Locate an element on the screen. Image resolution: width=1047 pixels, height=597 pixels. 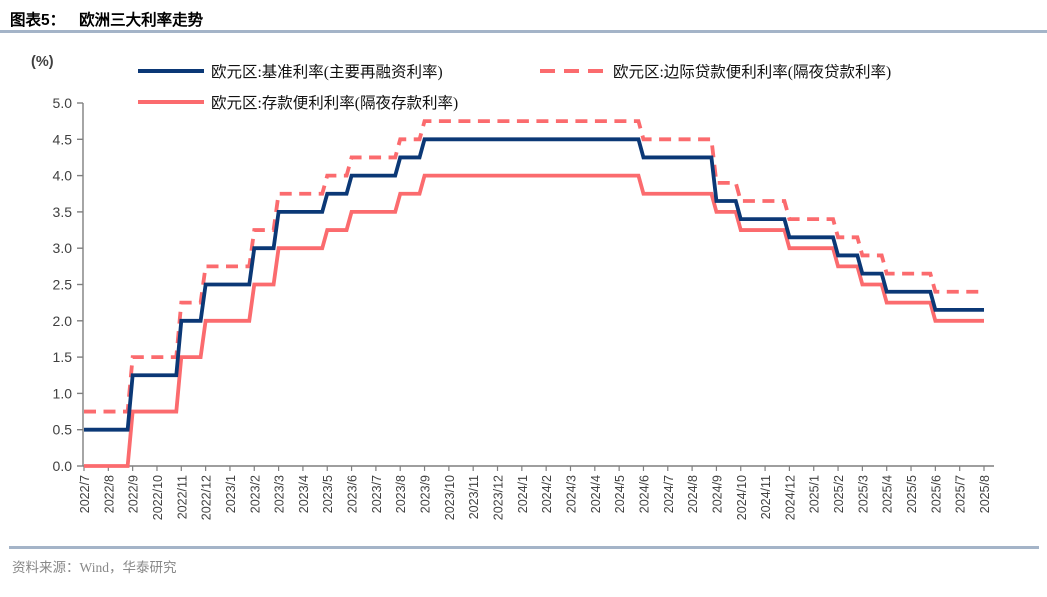
y-tick-label: 1.5 is located at coordinates (63, 357).